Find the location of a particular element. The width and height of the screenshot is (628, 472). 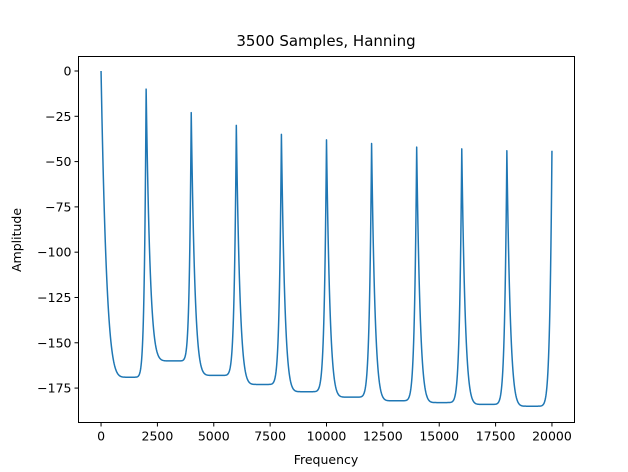

x-tick-label: 10000 is located at coordinates (327, 436).